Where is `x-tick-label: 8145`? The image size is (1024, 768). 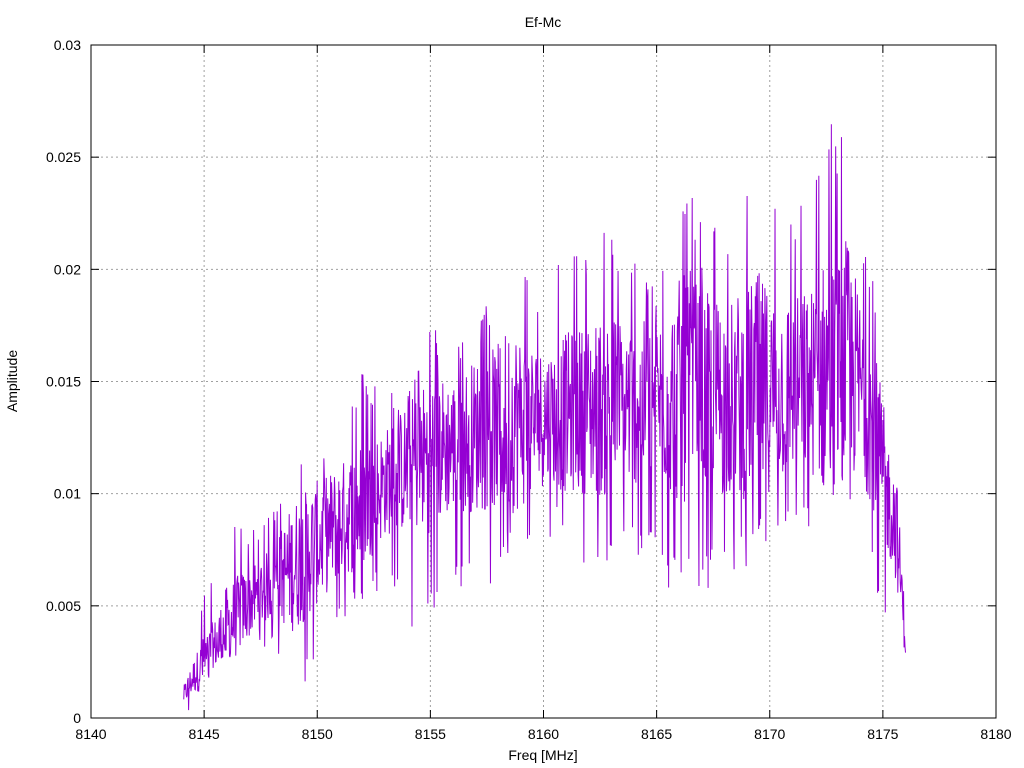
x-tick-label: 8145 is located at coordinates (204, 734).